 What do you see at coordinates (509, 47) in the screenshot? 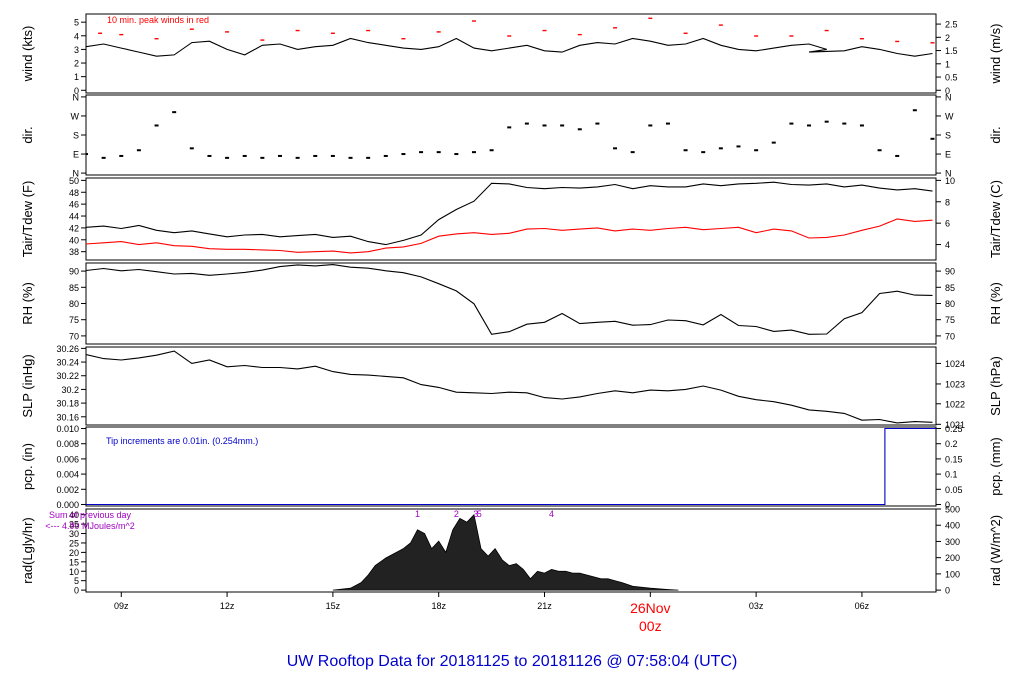
I see `series-line-wind` at bounding box center [509, 47].